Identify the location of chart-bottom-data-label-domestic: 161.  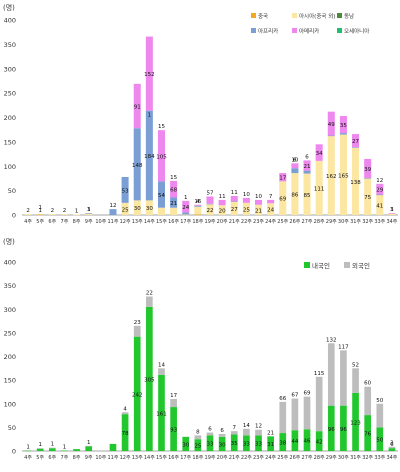
(161, 414).